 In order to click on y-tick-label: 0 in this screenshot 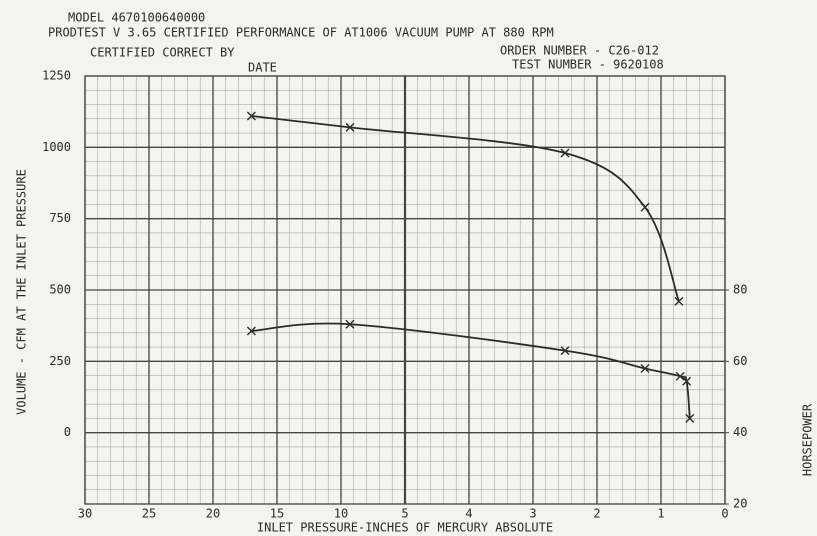, I will do `click(67, 432)`.